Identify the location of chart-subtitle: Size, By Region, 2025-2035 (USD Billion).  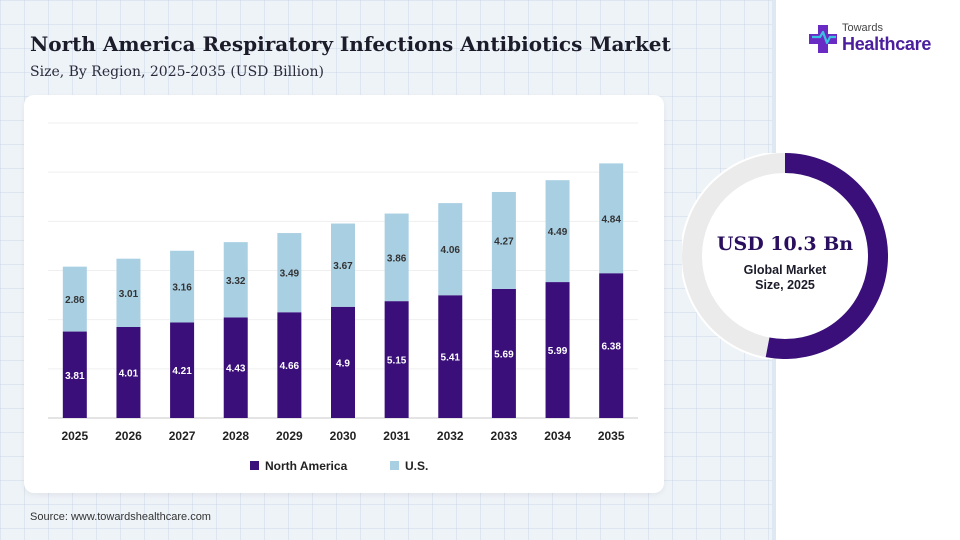
(177, 72).